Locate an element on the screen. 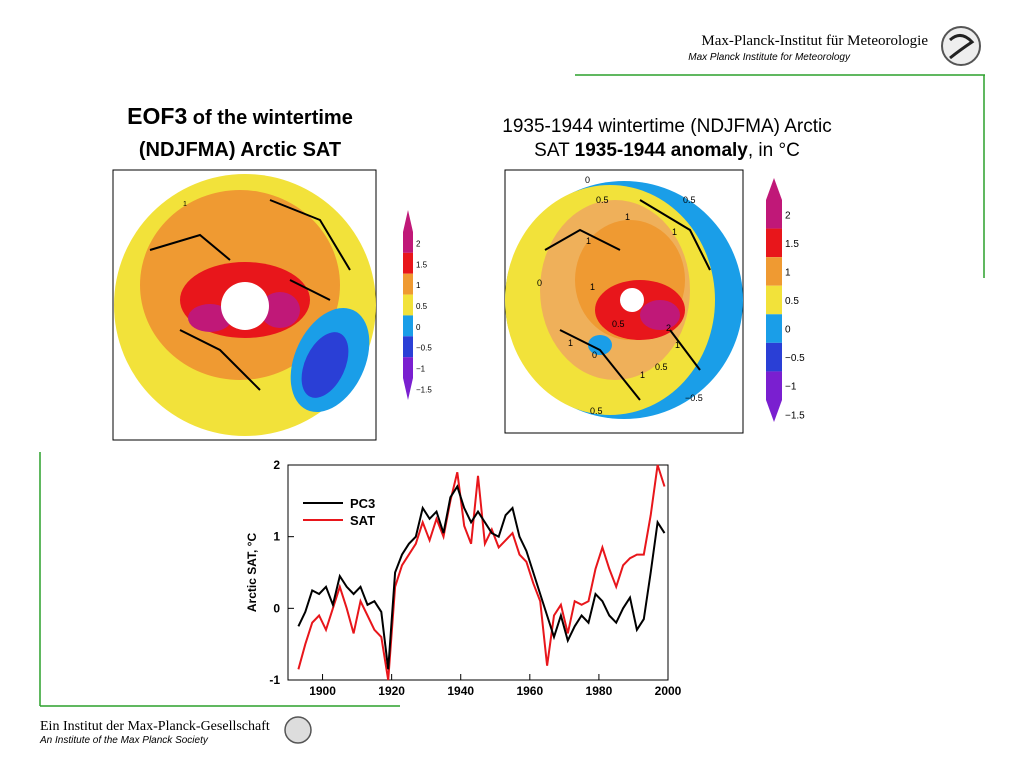 Image resolution: width=1024 pixels, height=773 pixels. title-part: of the wintertime is located at coordinates (270, 118).